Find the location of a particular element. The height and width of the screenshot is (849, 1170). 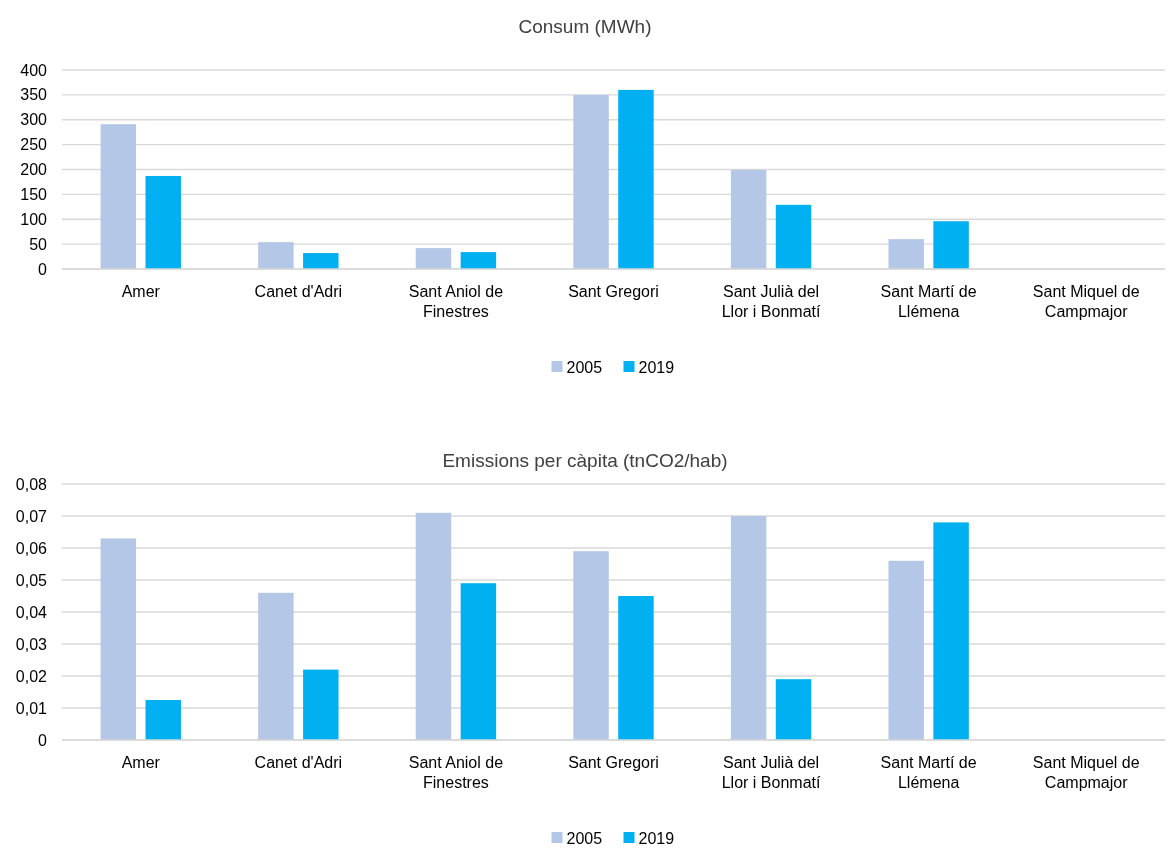

y-tick-label: 100 is located at coordinates (34, 219).